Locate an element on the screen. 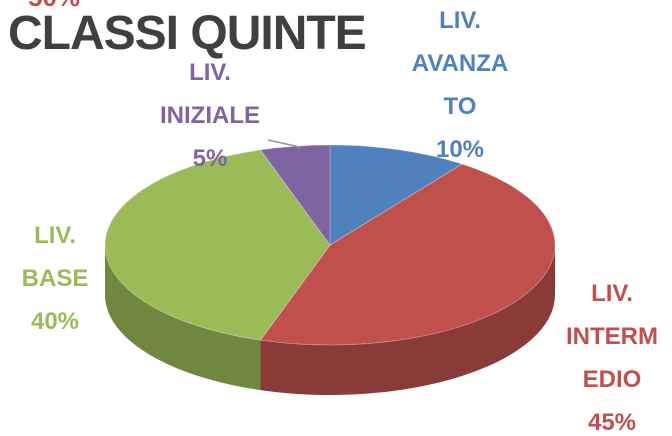 This screenshot has height=436, width=672. value-label: 40% is located at coordinates (55, 321).